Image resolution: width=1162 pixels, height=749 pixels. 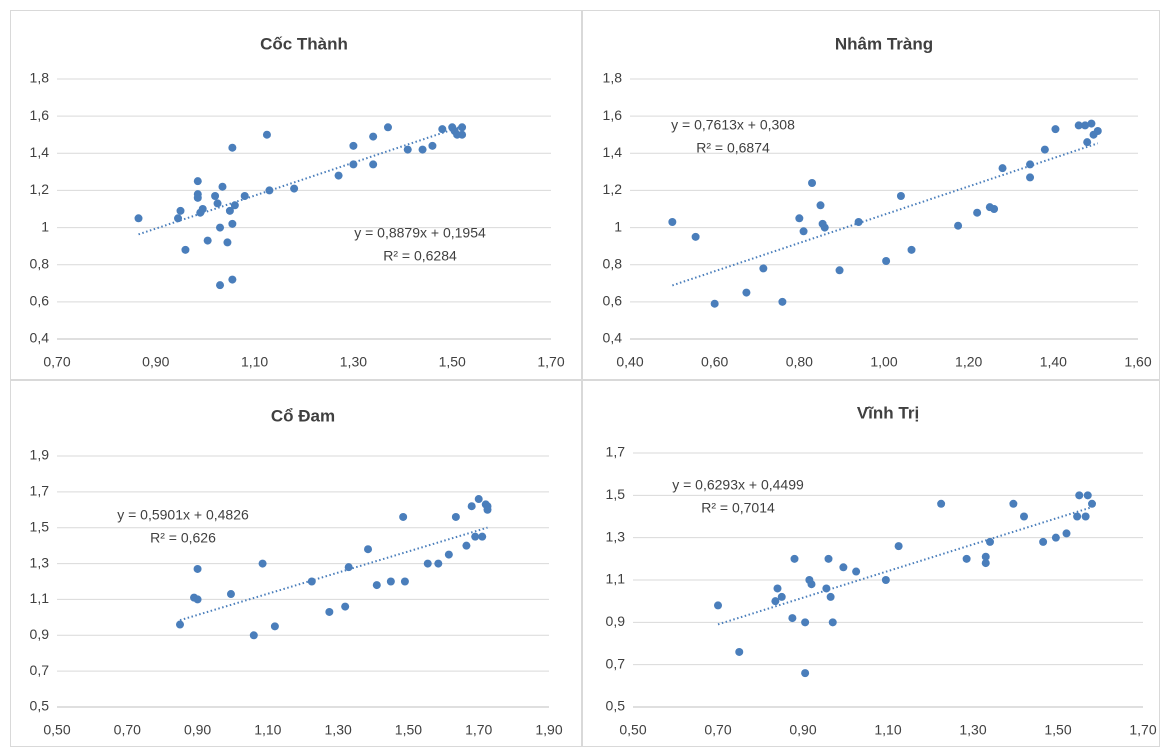 I want to click on x-tick-label: 0,90, so click(x=197, y=730).